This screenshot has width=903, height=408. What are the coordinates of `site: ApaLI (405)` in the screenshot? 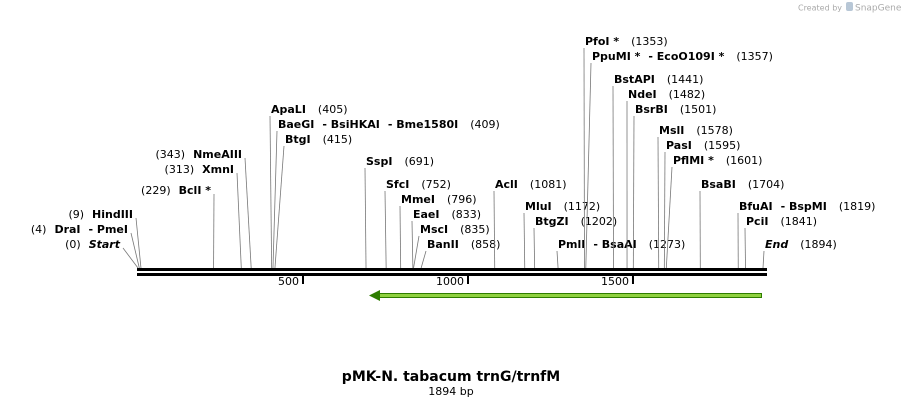 It's located at (308, 186).